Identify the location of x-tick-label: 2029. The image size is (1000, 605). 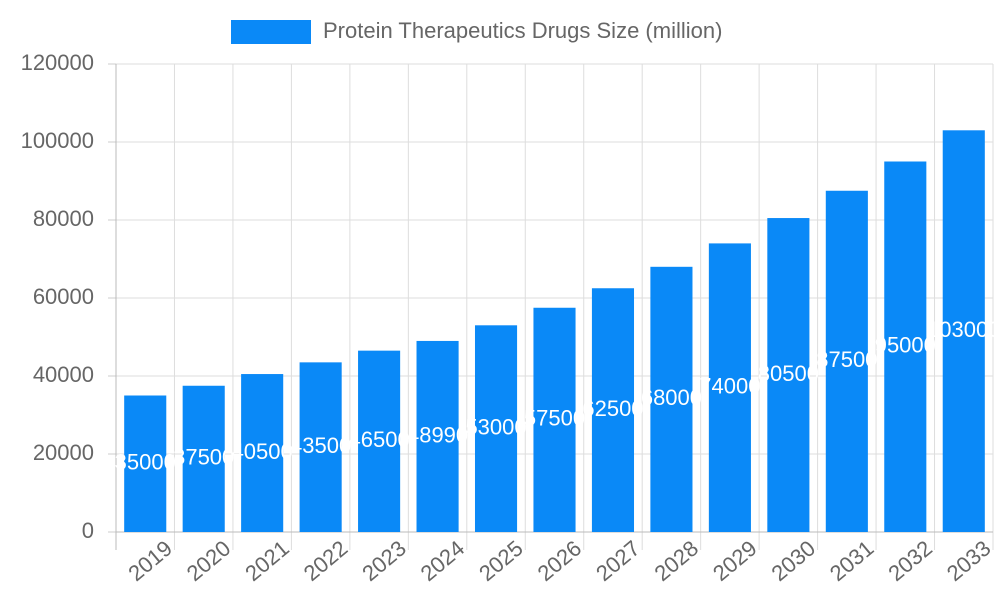
(735, 560).